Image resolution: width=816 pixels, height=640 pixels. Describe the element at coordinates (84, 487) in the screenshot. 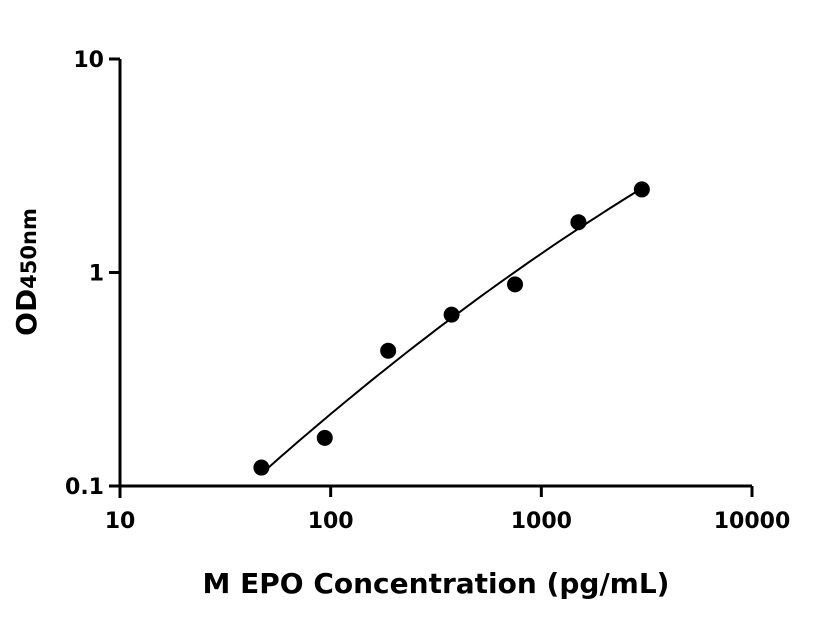

I see `y-tick-label: 0.1` at that location.